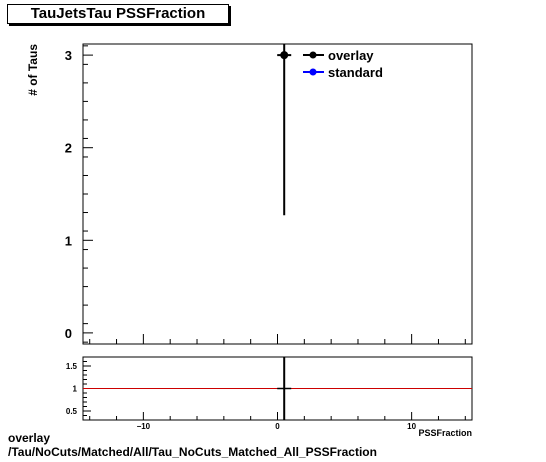 The image size is (546, 462). Describe the element at coordinates (355, 72) in the screenshot. I see `legend-label: standard` at that location.